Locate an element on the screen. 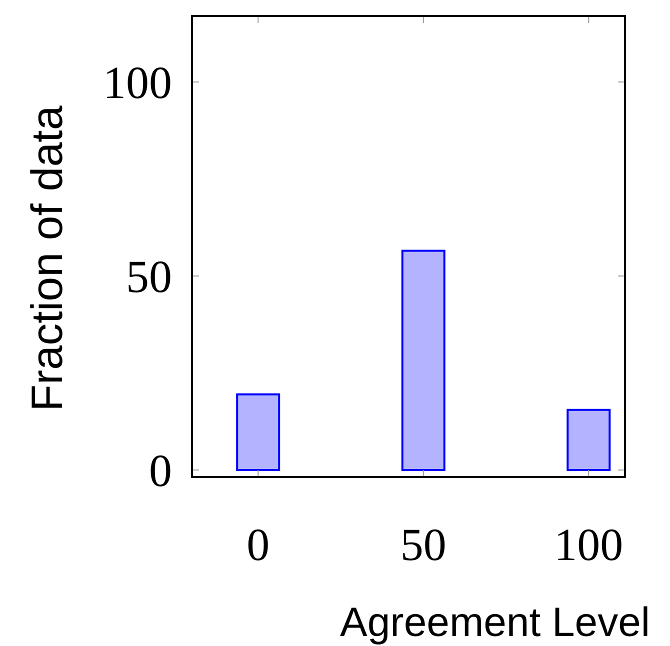 Image resolution: width=670 pixels, height=646 pixels. x-tick-label: 50 is located at coordinates (423, 544).